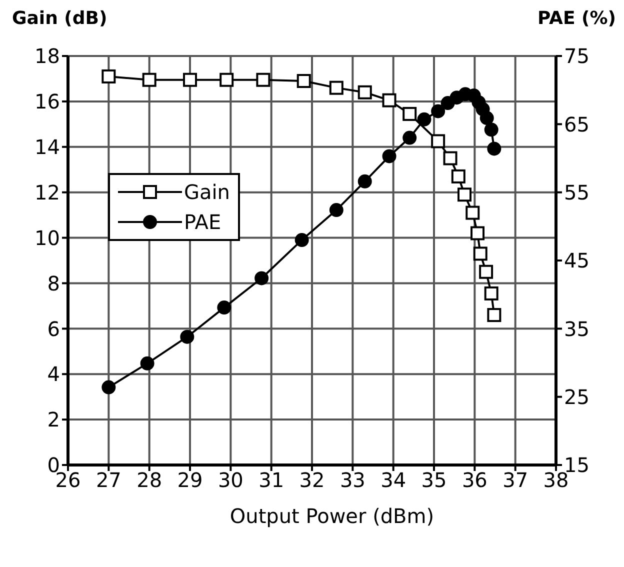 The width and height of the screenshot is (624, 567). I want to click on y-tick-label: 8, so click(53, 283).